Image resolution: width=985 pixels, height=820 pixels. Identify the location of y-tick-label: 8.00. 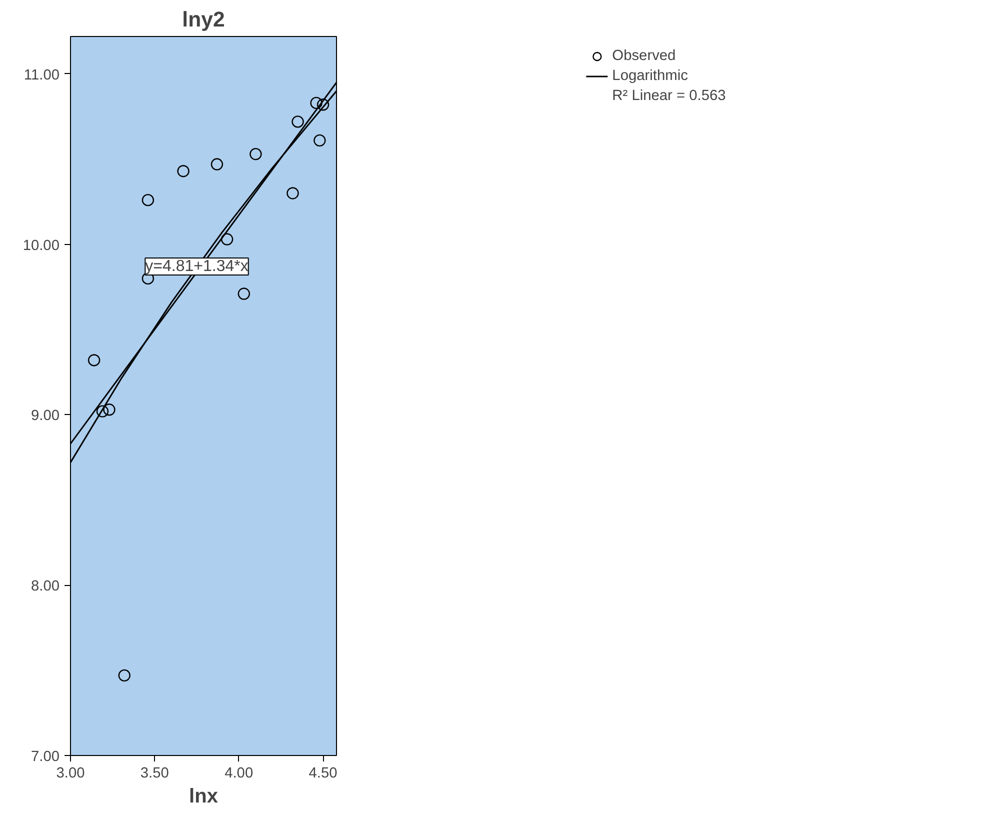
(45, 586).